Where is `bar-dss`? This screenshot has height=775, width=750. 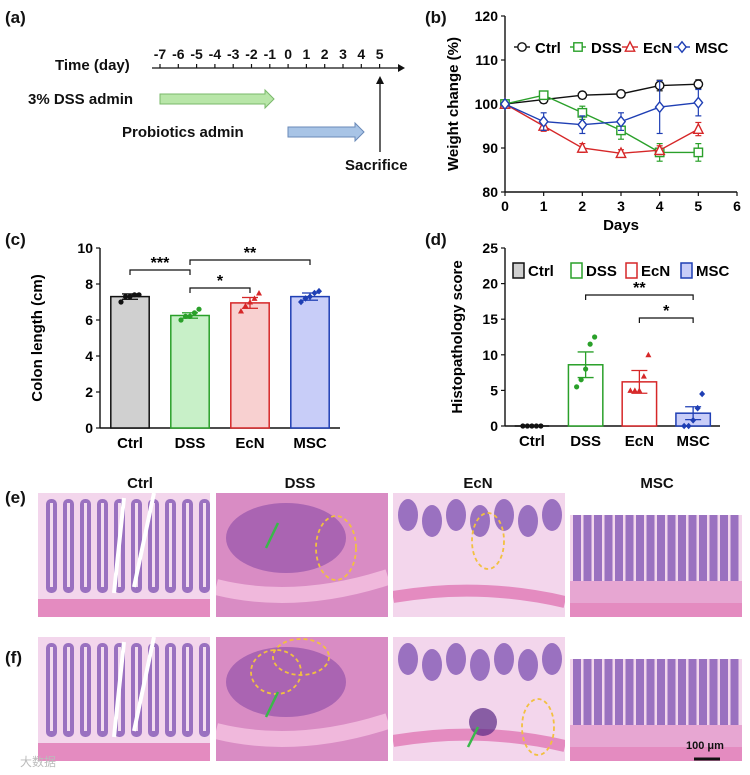
bar-dss is located at coordinates (190, 371).